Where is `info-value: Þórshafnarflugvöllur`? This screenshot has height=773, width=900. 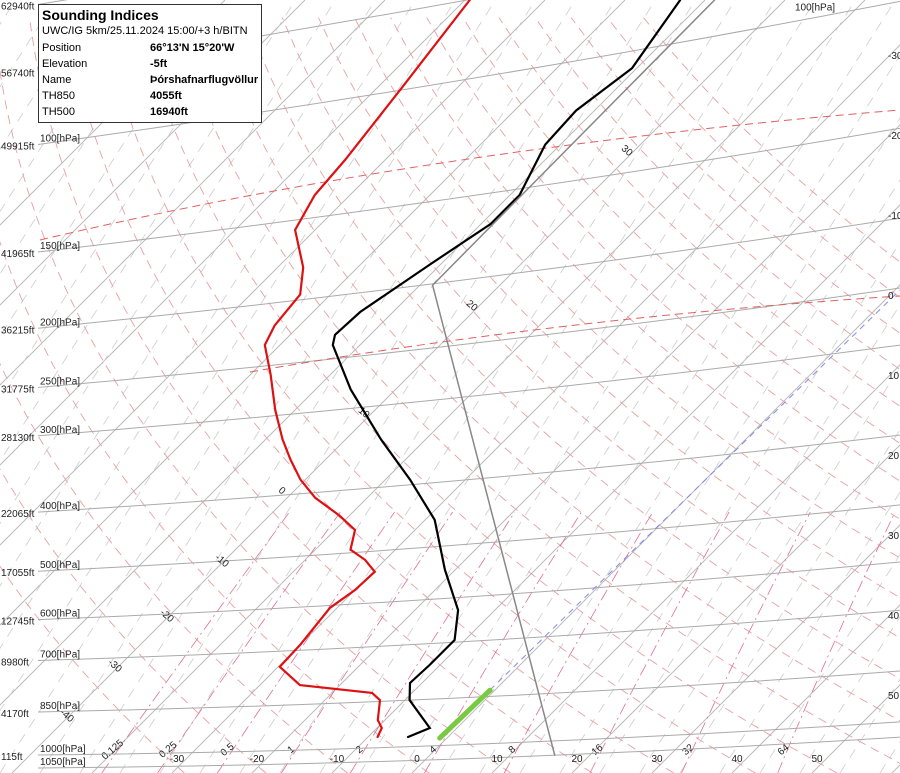 info-value: Þórshafnarflugvöllur is located at coordinates (204, 80).